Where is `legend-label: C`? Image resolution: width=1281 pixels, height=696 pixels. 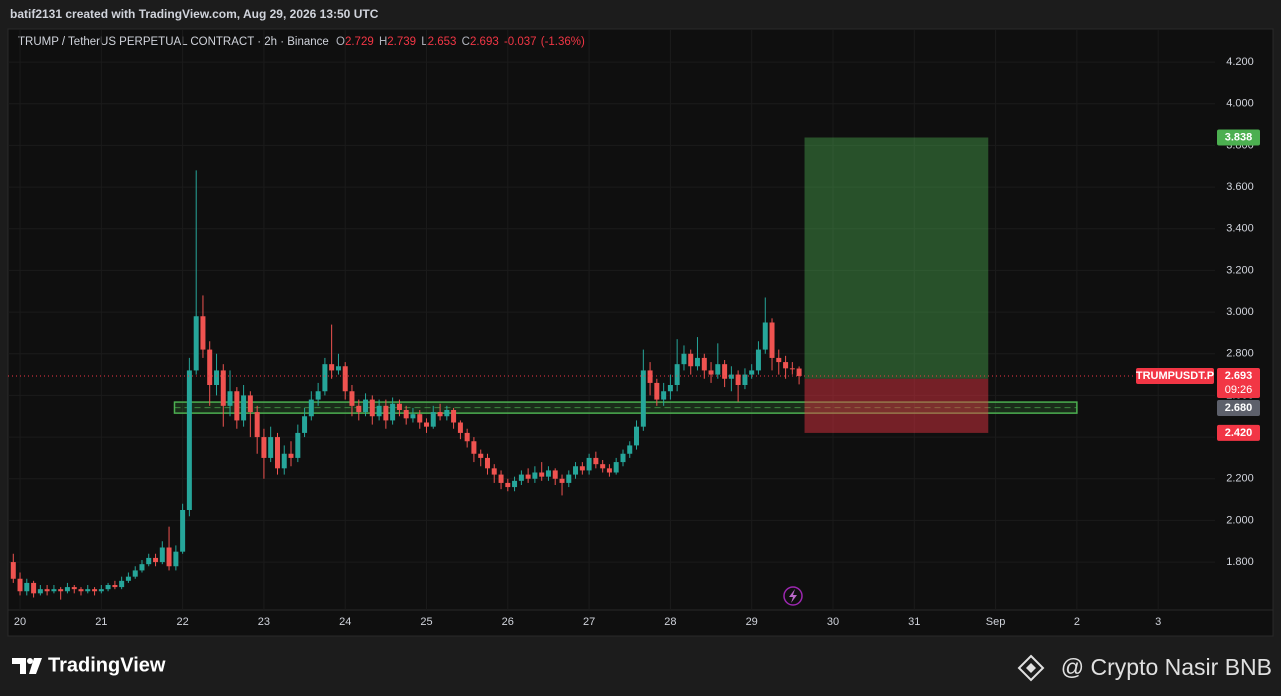 legend-label: C is located at coordinates (466, 42).